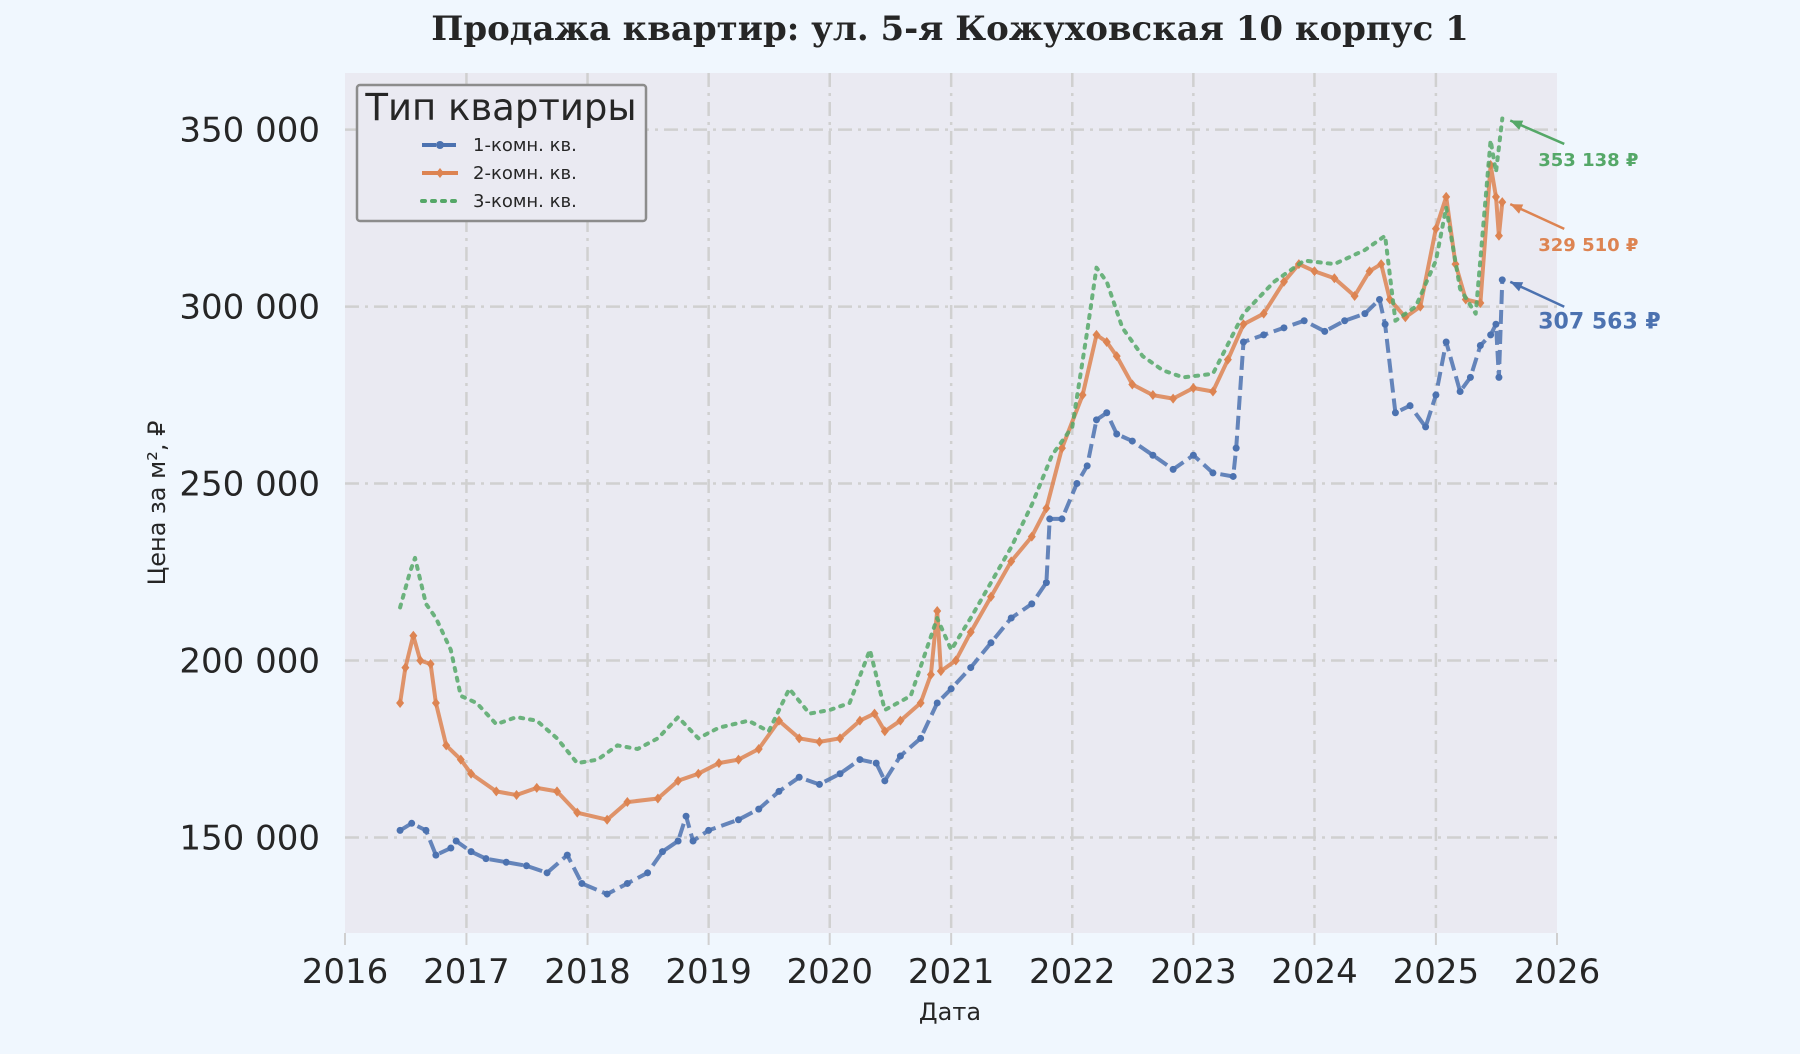  Describe the element at coordinates (1072, 972) in the screenshot. I see `x-tick-label: 2022` at that location.